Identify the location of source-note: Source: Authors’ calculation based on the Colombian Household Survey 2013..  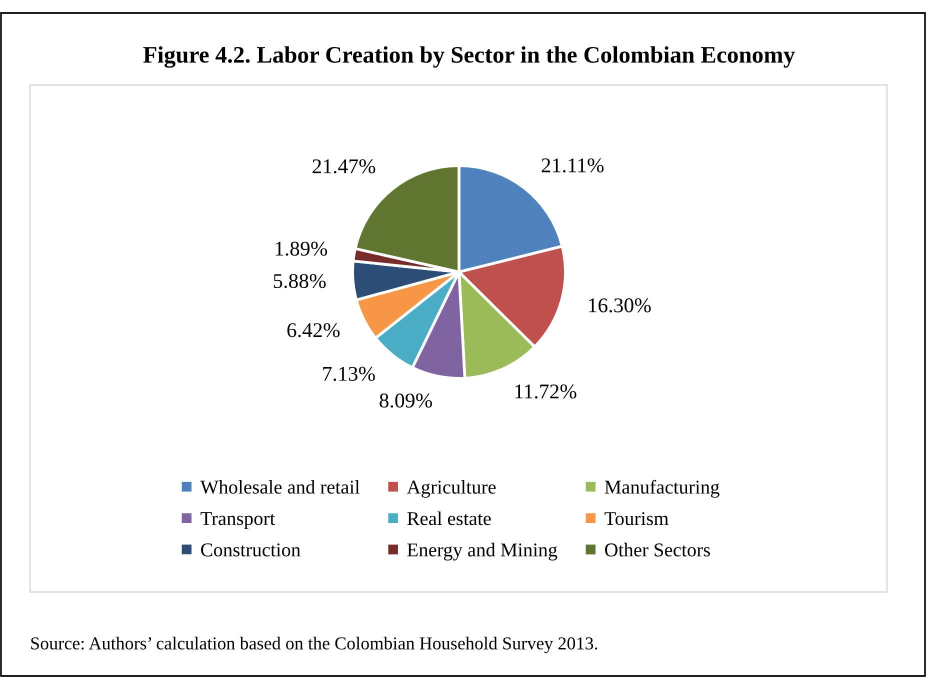
(314, 645).